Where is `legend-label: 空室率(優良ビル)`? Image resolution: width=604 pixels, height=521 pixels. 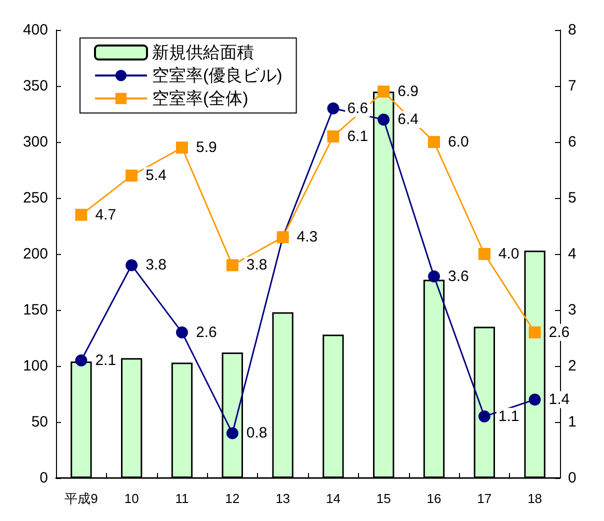 legend-label: 空室率(優良ビル) is located at coordinates (217, 75).